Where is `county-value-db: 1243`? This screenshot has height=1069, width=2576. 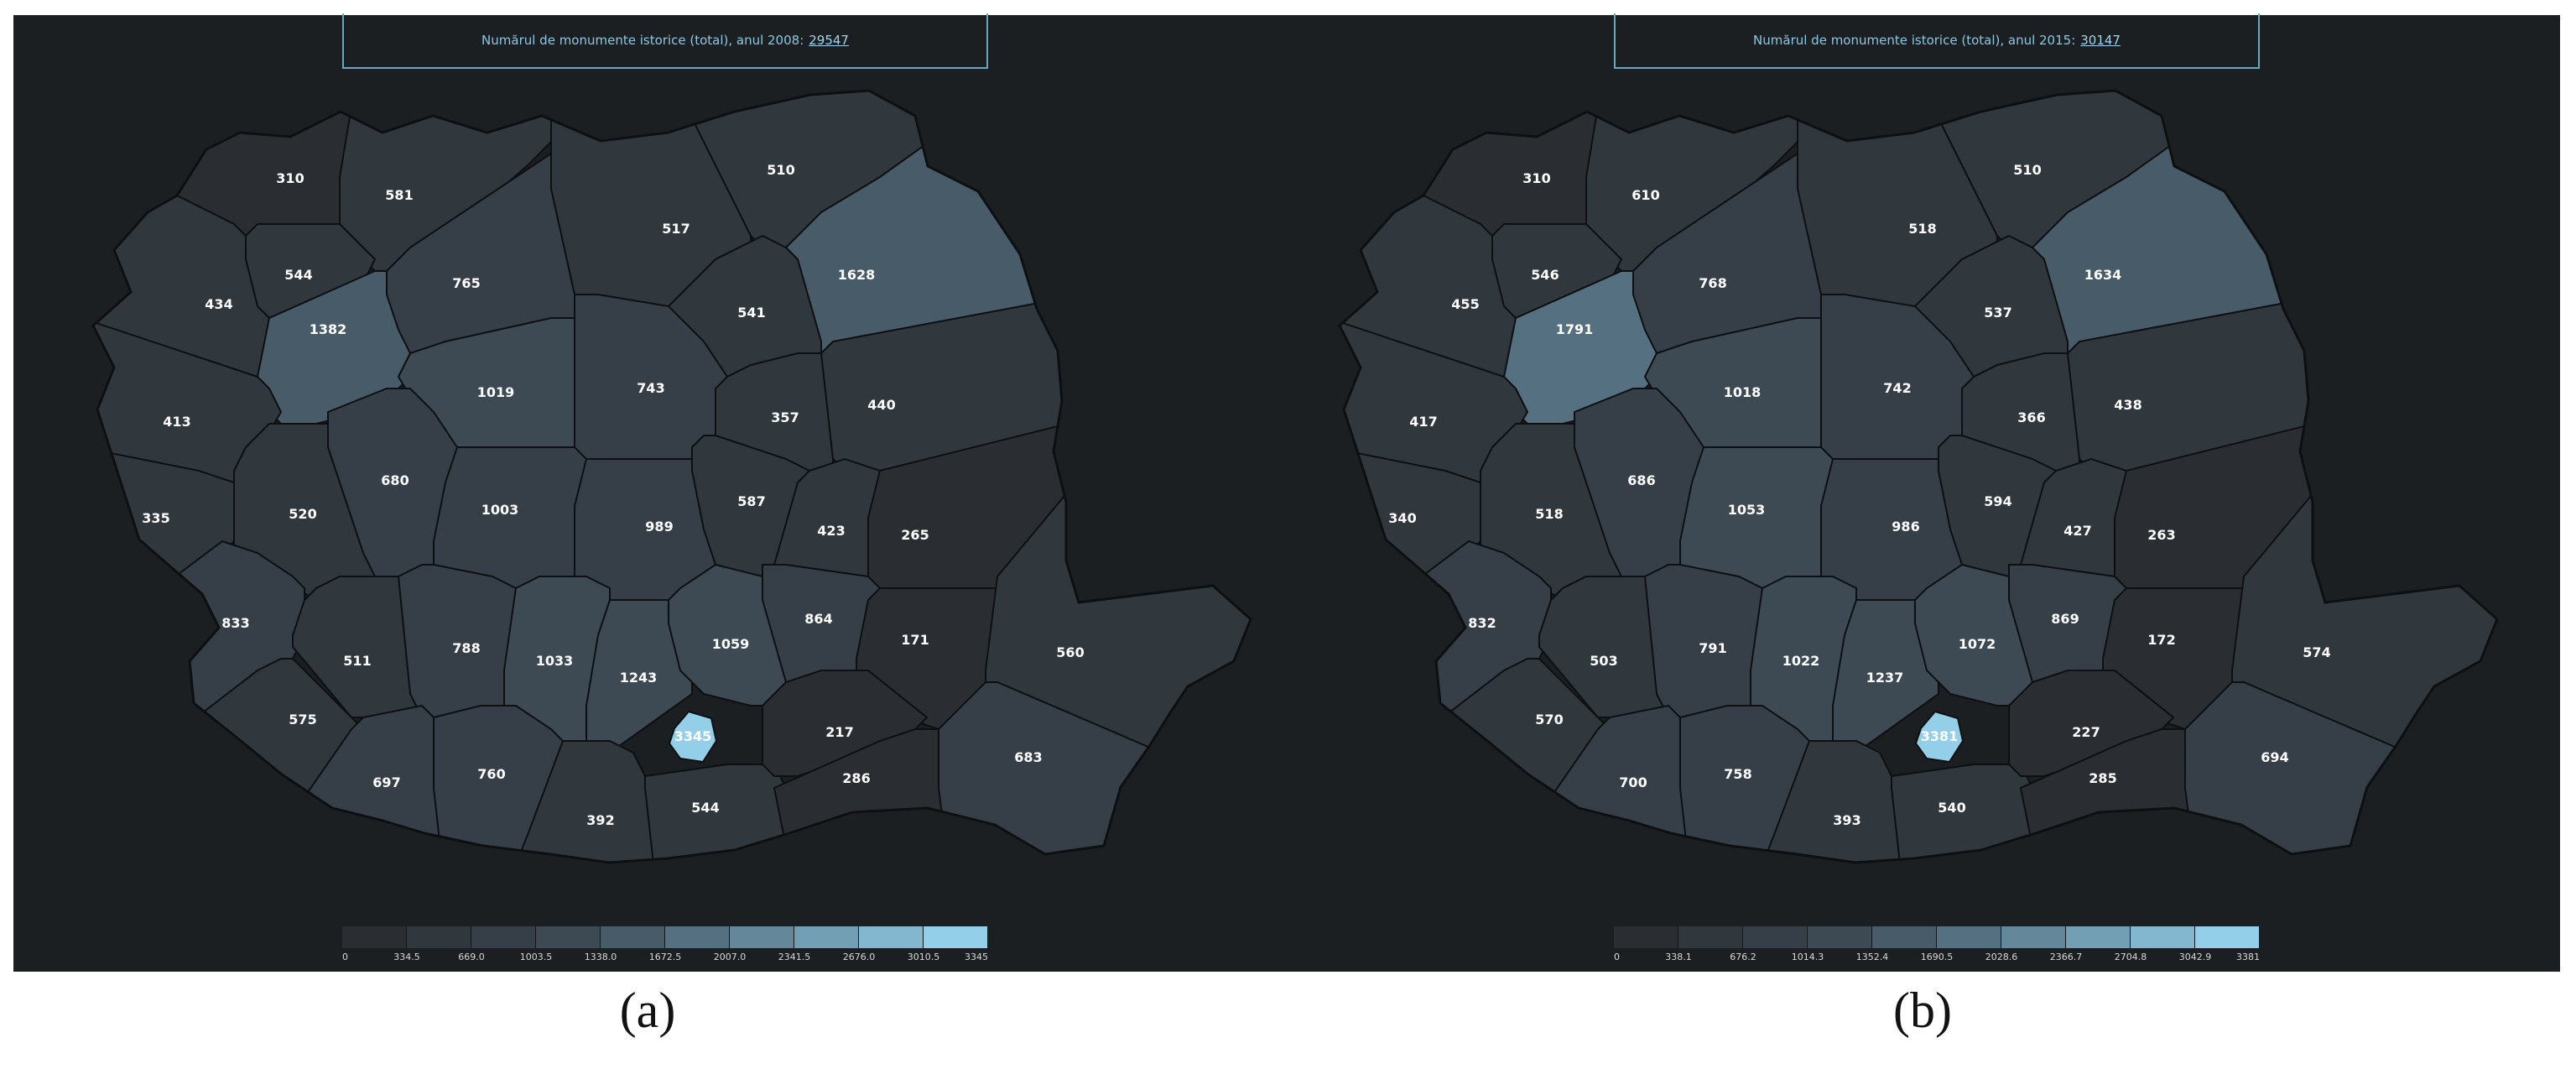 county-value-db: 1243 is located at coordinates (639, 678).